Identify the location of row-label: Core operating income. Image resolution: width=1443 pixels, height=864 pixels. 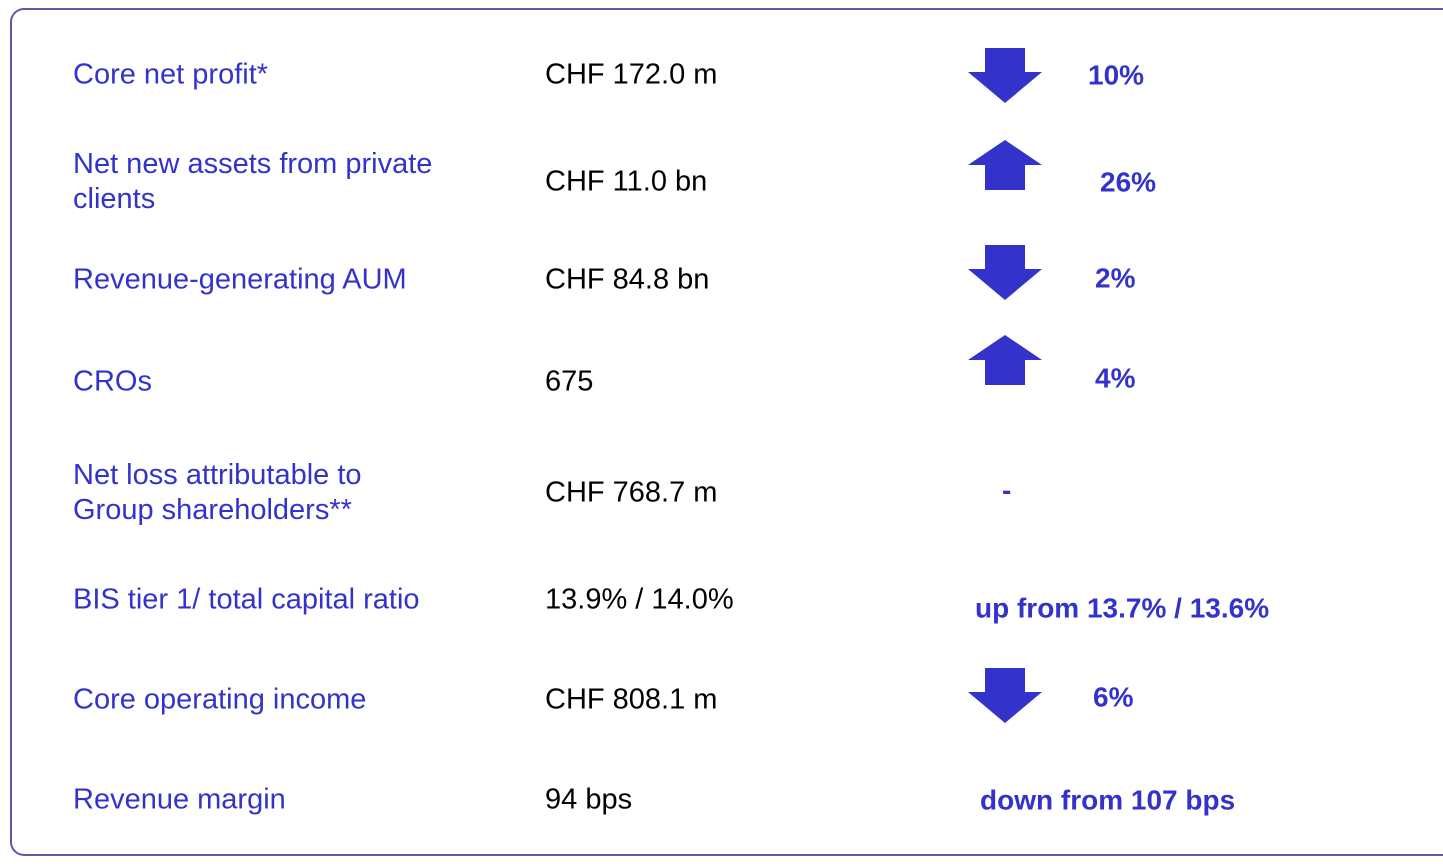
(219, 700).